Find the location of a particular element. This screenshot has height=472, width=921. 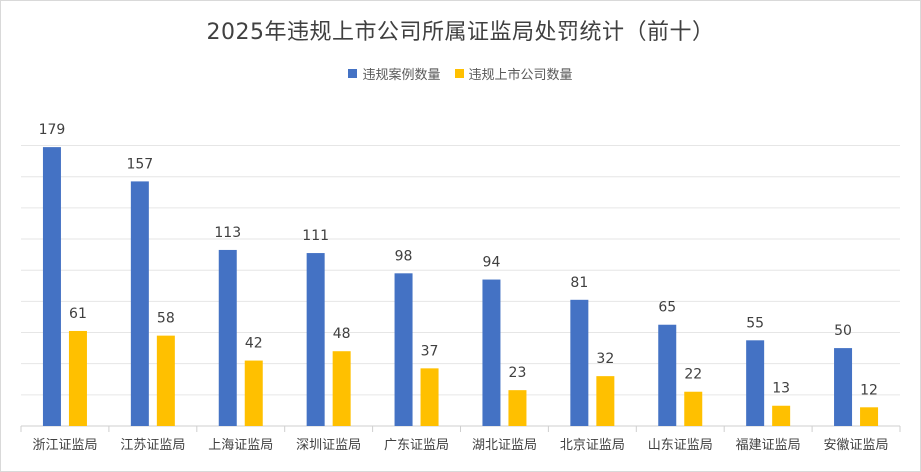

x-tick-label: 江苏证监局 is located at coordinates (152, 445).